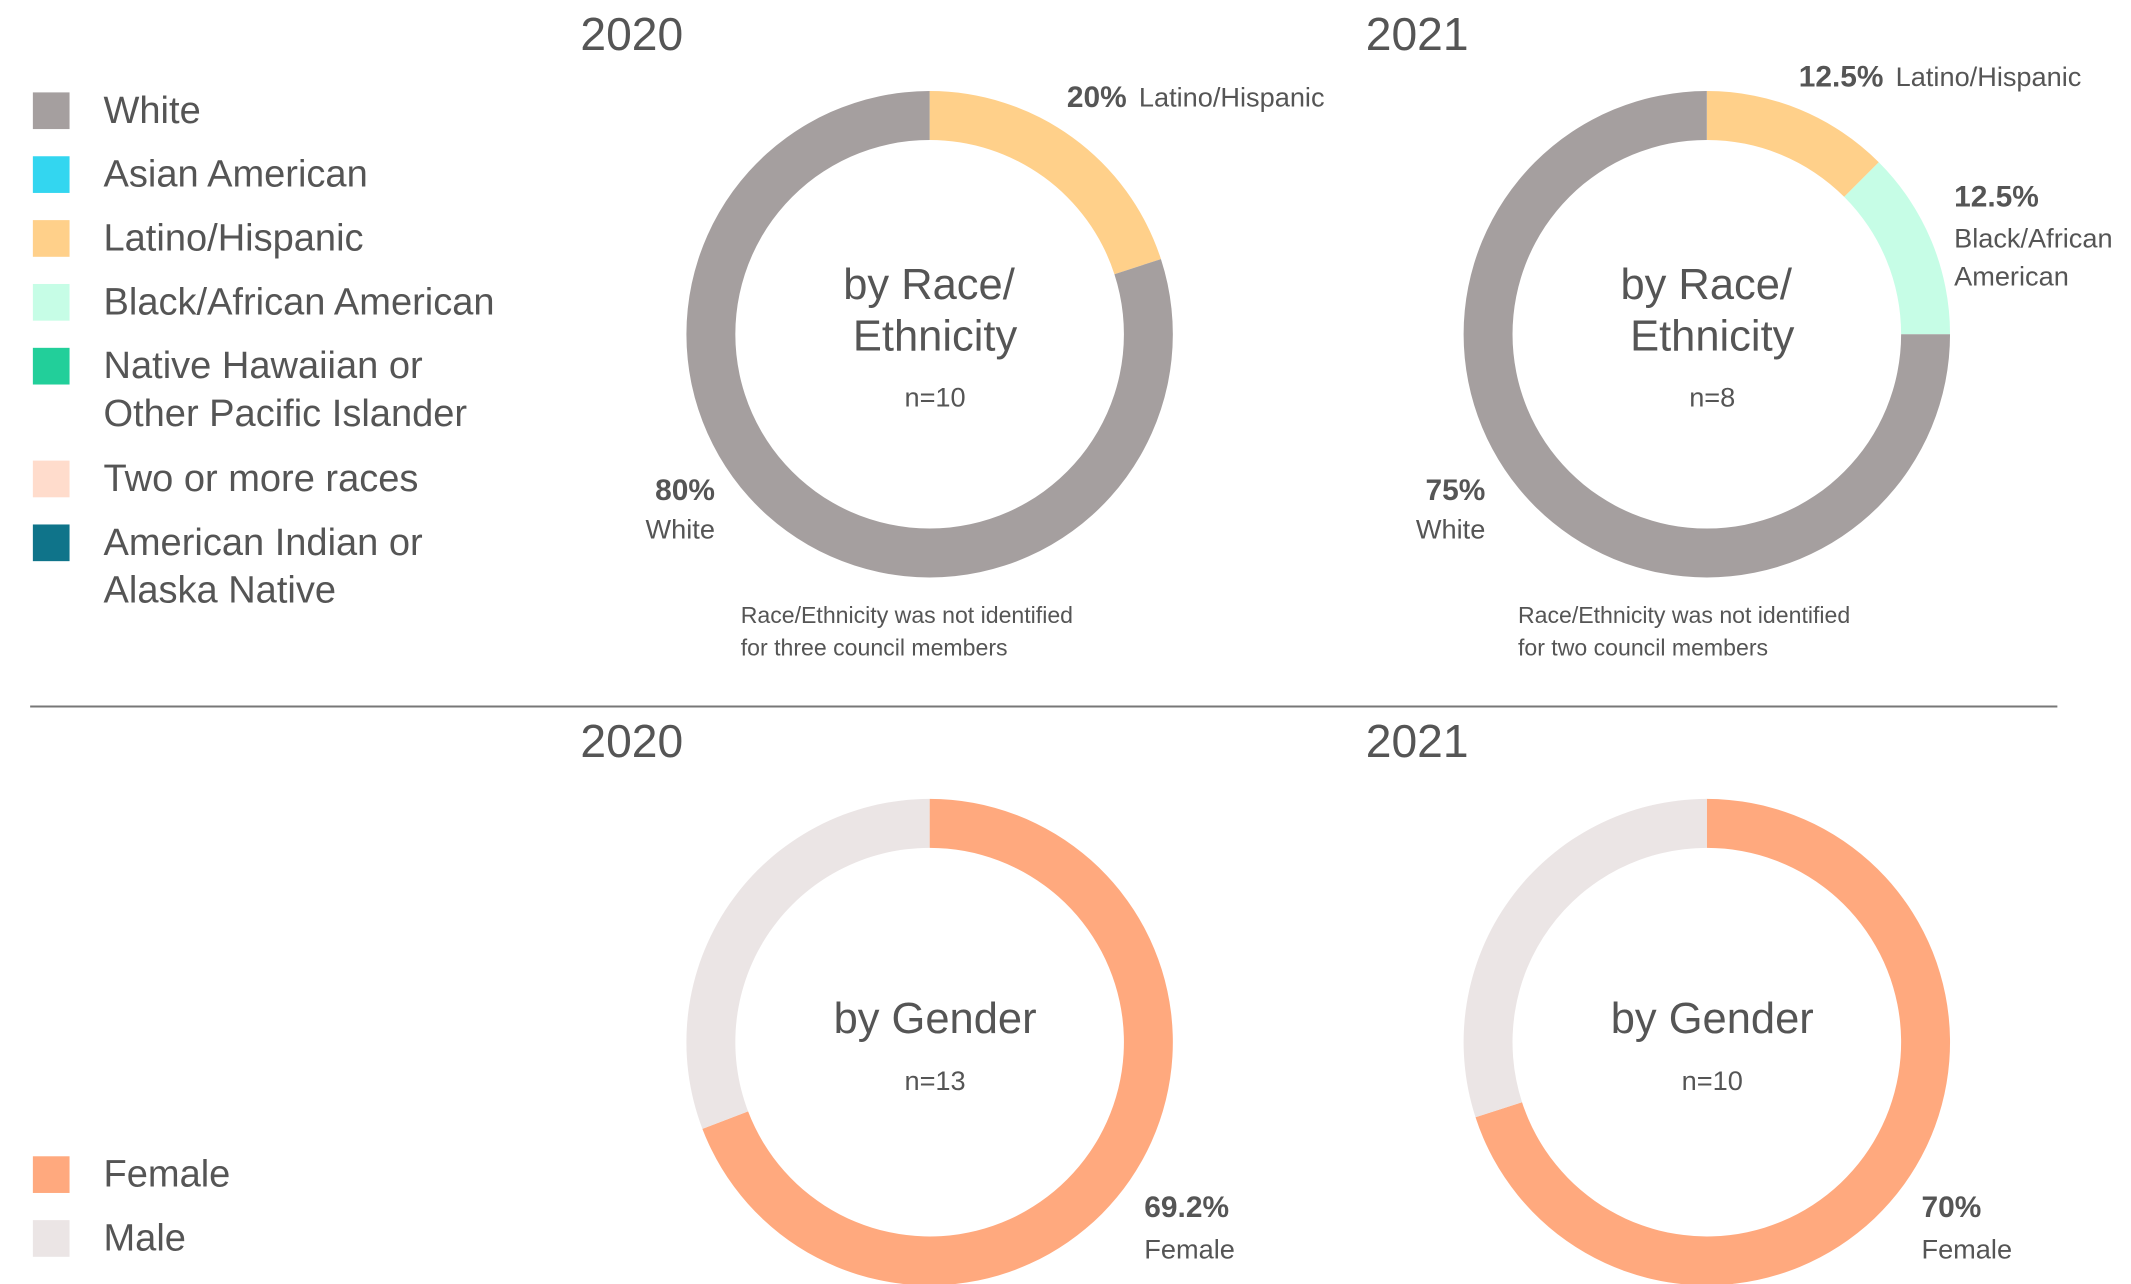 This screenshot has height=1284, width=2131. Describe the element at coordinates (1097, 97) in the screenshot. I see `value-label: 20%` at that location.